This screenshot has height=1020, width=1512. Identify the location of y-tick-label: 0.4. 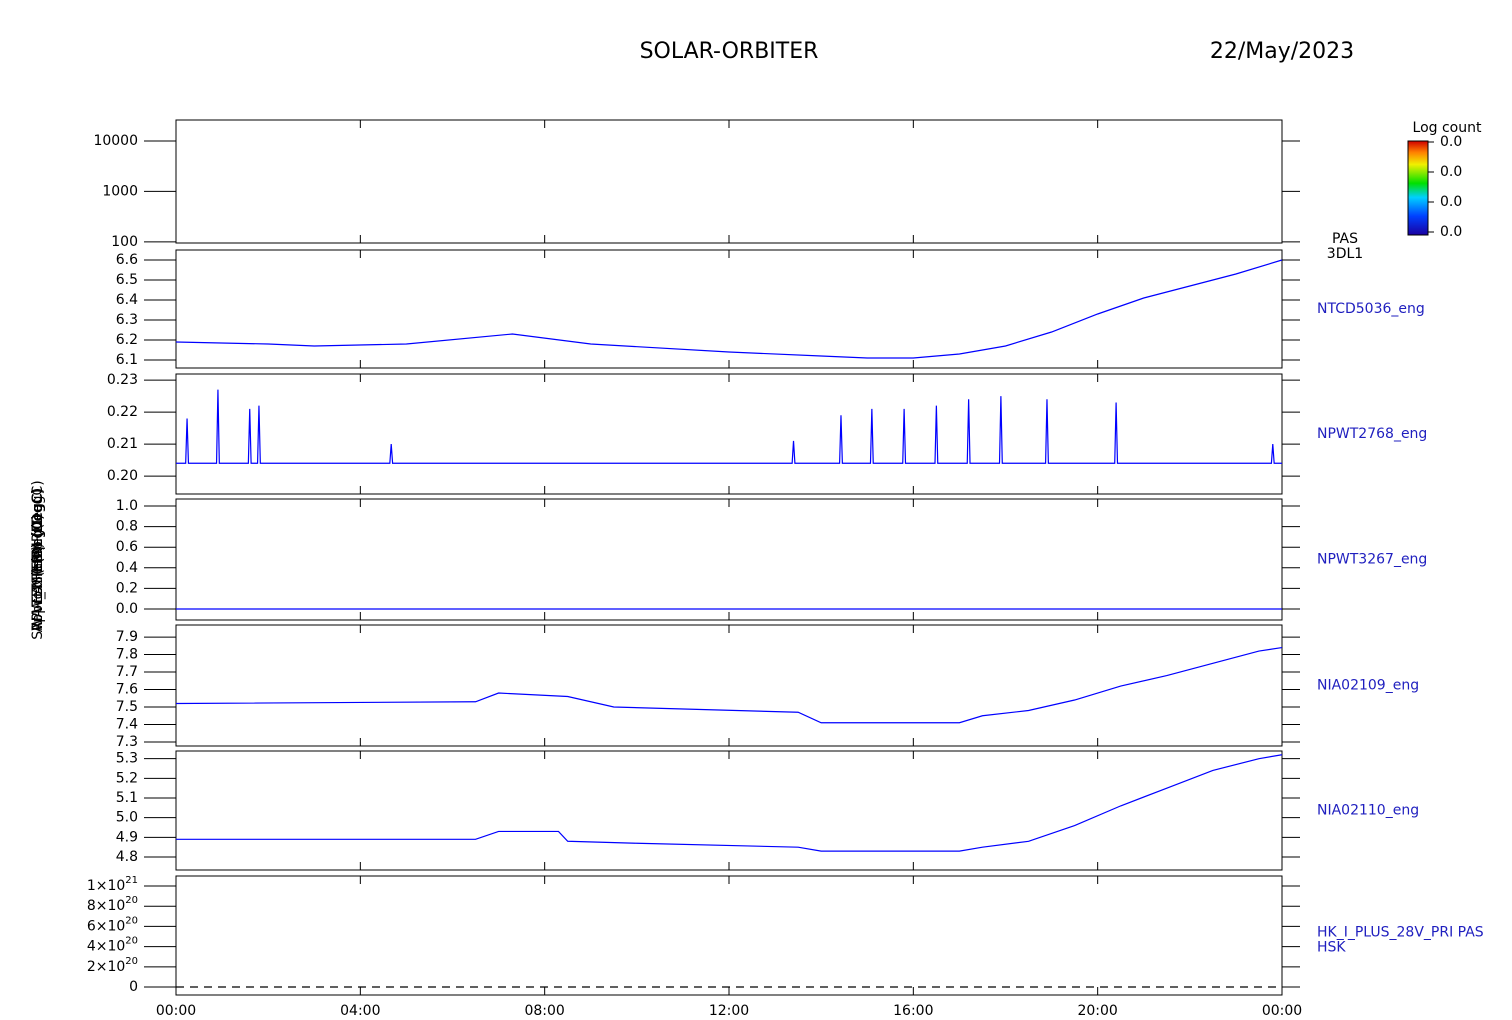
(127, 568).